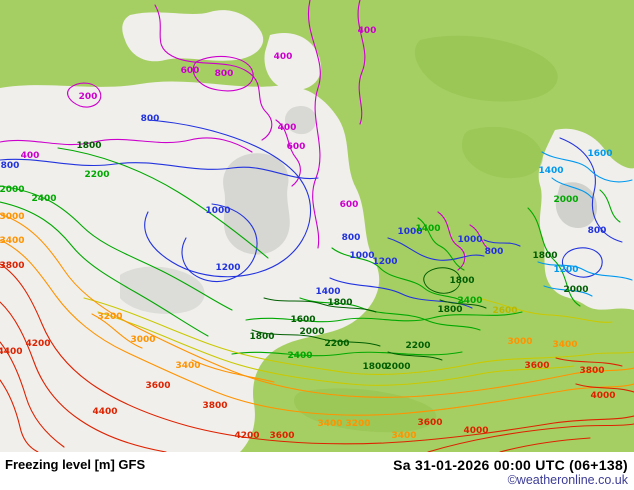 Image resolution: width=634 pixels, height=490 pixels. What do you see at coordinates (567, 480) in the screenshot?
I see `copyright-text: ©weatheronline.co.uk` at bounding box center [567, 480].